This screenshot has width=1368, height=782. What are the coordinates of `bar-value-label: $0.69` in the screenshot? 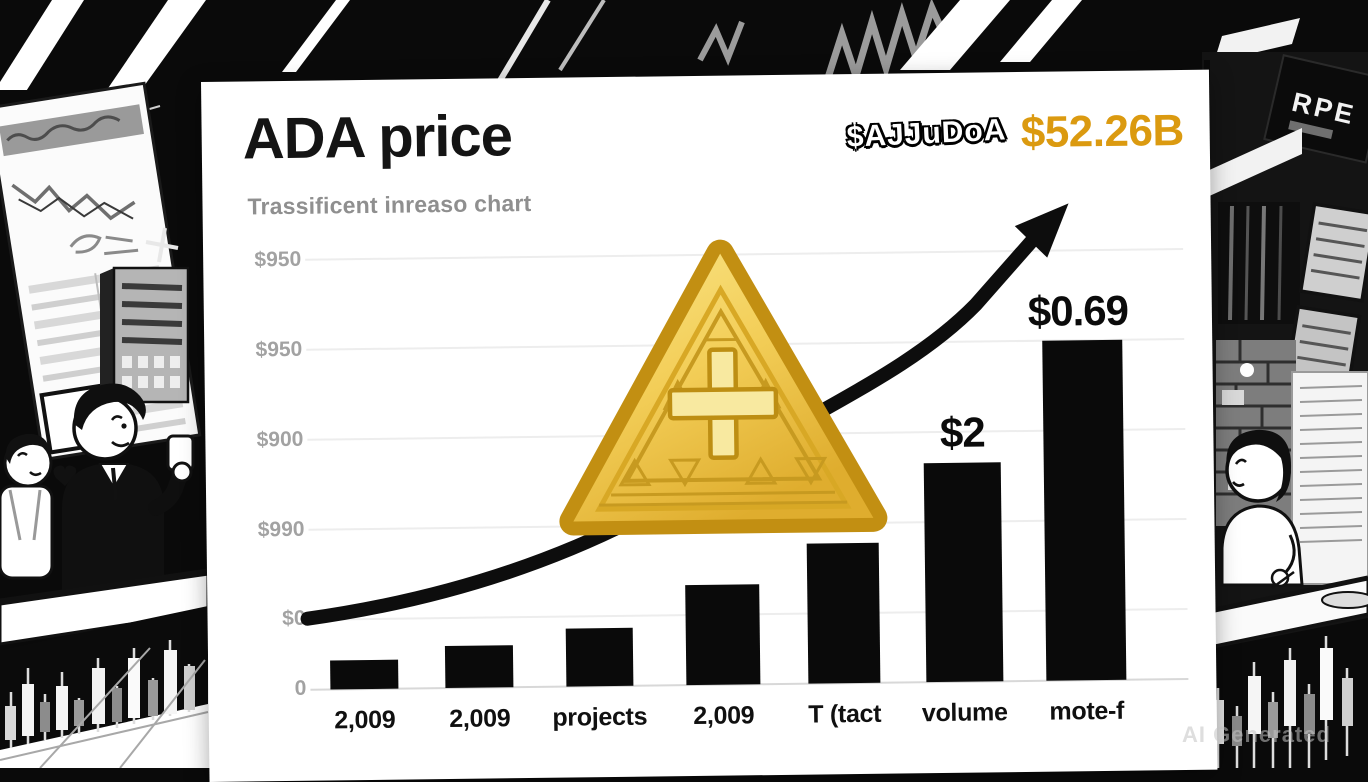 It's located at (1078, 310).